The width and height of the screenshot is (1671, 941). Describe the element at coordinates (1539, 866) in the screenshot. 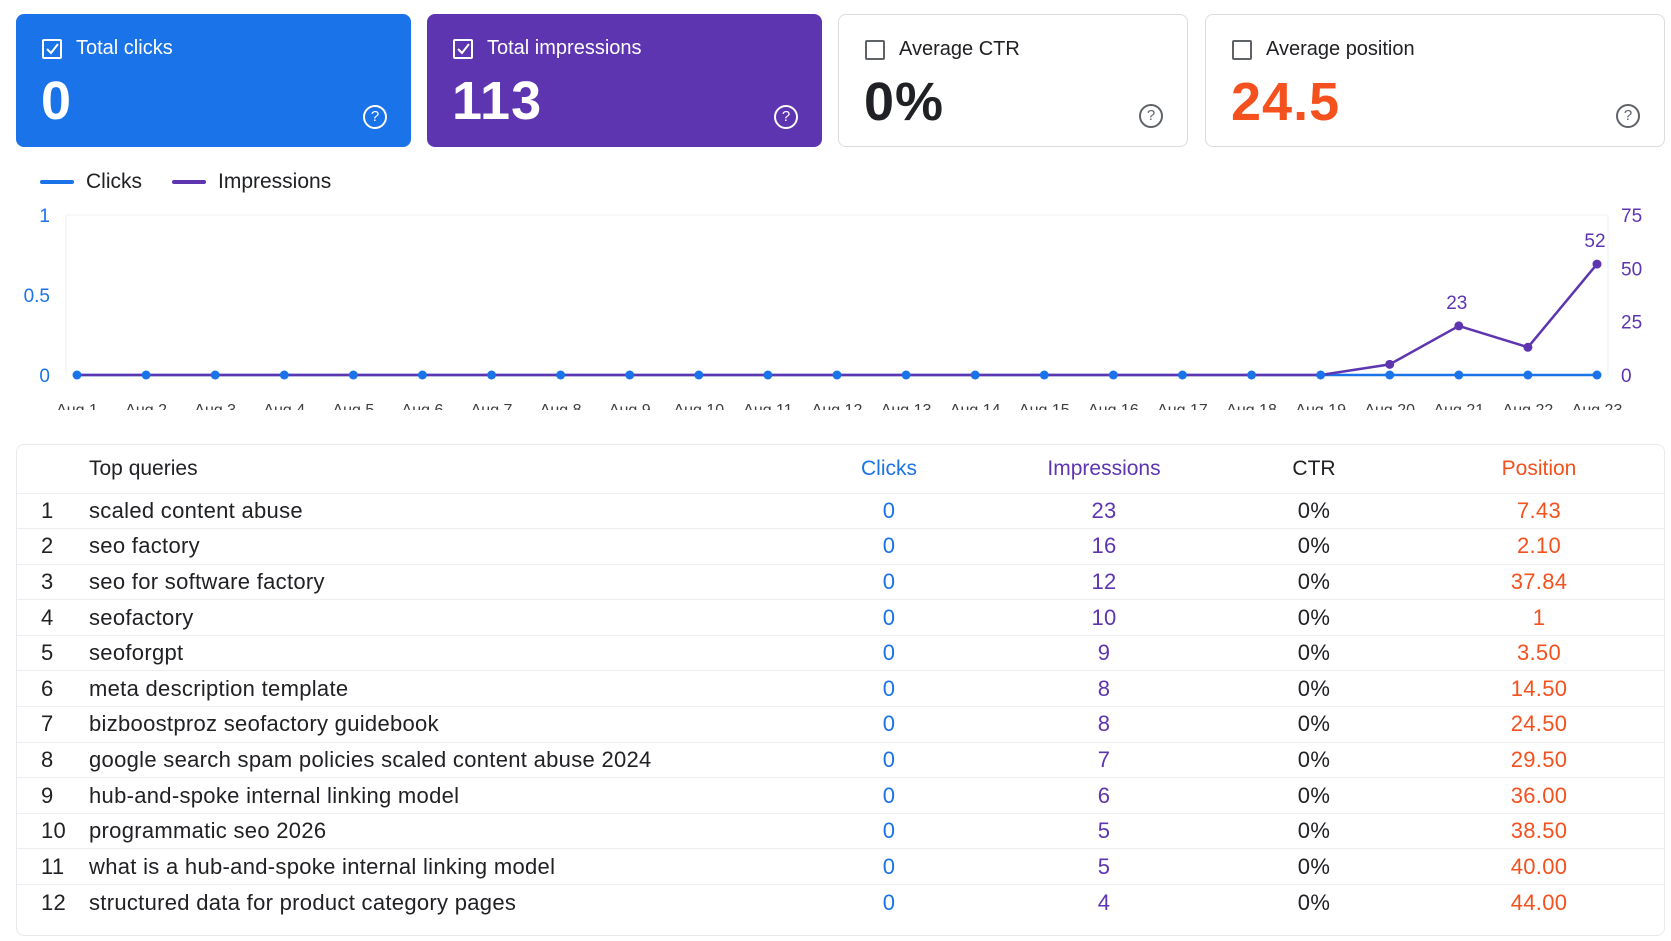

I see `position-cell: 40.00` at that location.